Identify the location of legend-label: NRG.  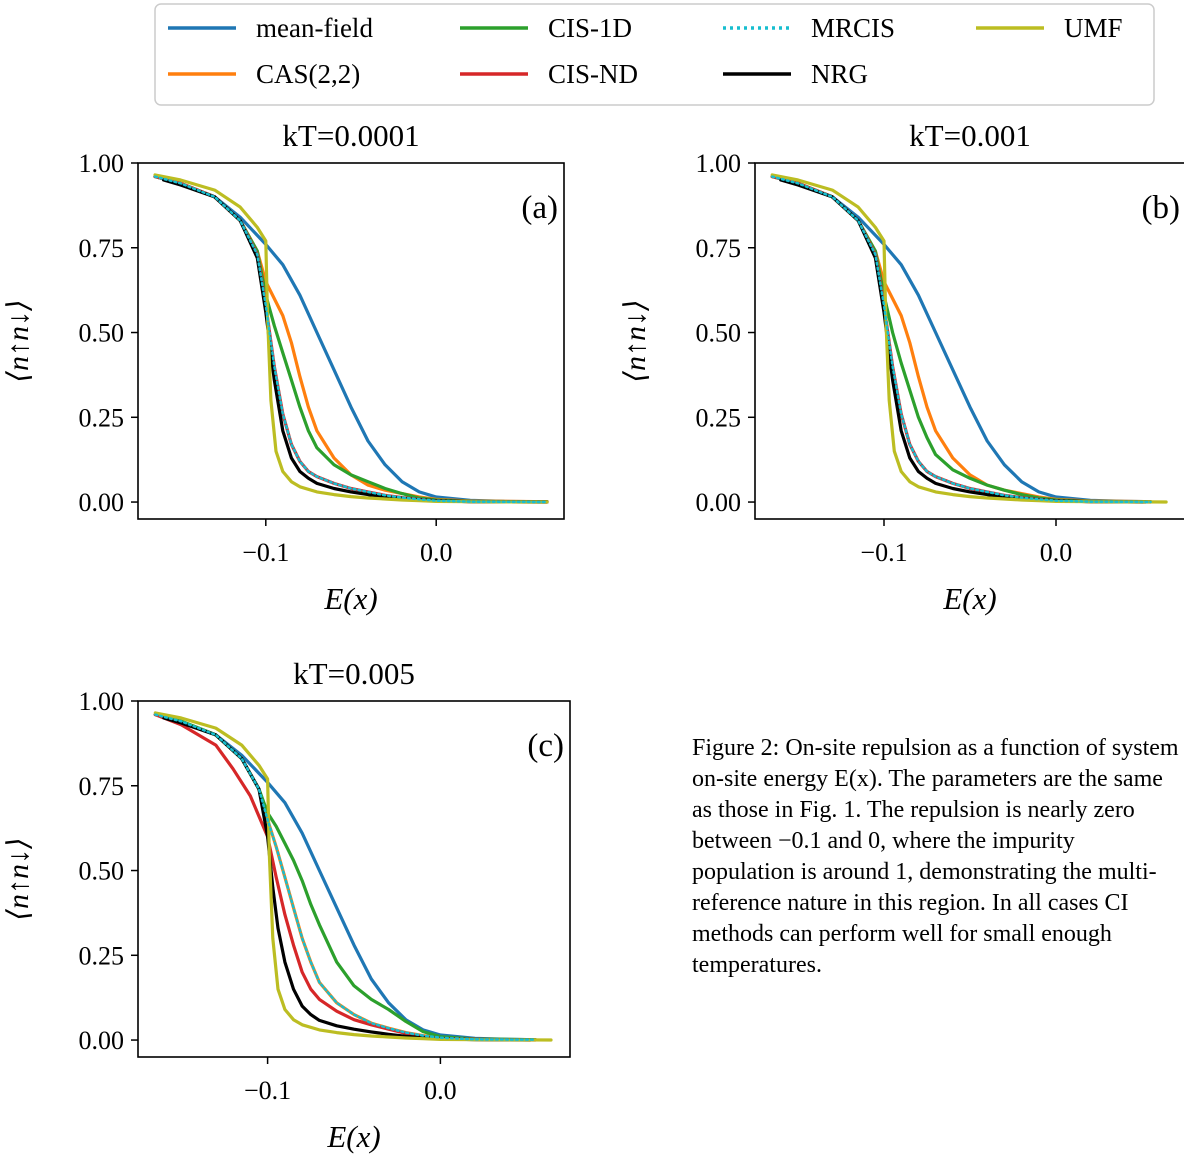
(839, 74).